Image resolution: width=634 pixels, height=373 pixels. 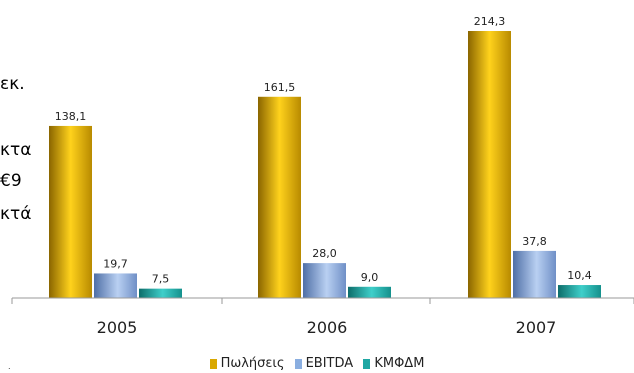 I want to click on x-tick-label-2006: 2006, so click(x=327, y=327).